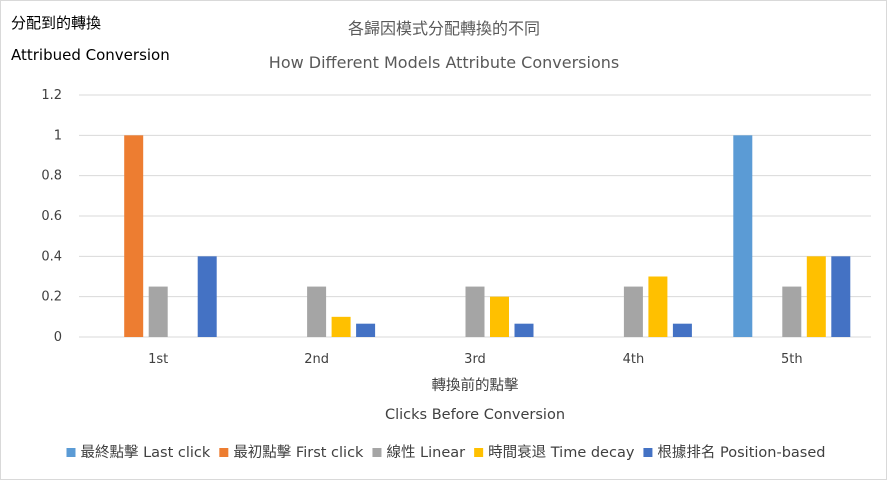  Describe the element at coordinates (145, 452) in the screenshot. I see `legend-label: 最終點擊 Last click` at that location.